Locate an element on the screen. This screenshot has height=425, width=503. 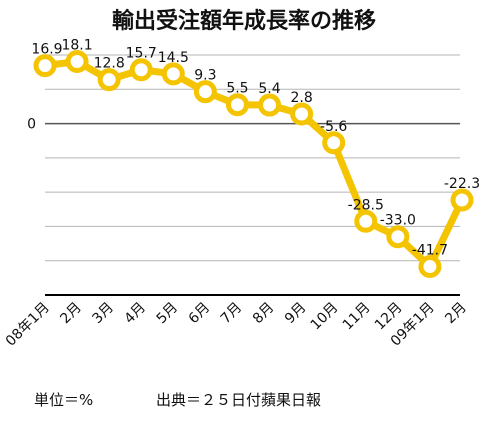
x-tick-label: 4月 is located at coordinates (136, 314).